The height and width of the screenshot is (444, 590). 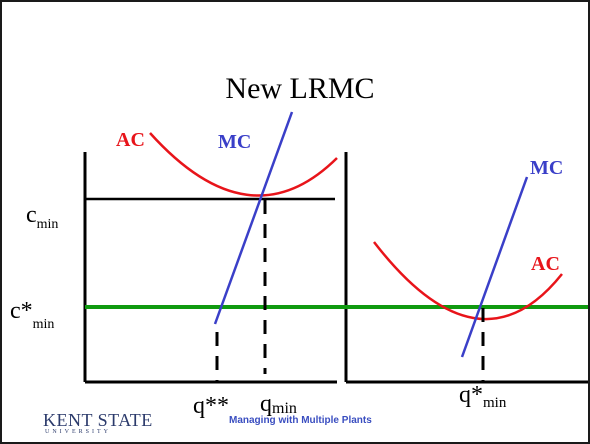 What do you see at coordinates (243, 164) in the screenshot?
I see `left-ac-curve` at bounding box center [243, 164].